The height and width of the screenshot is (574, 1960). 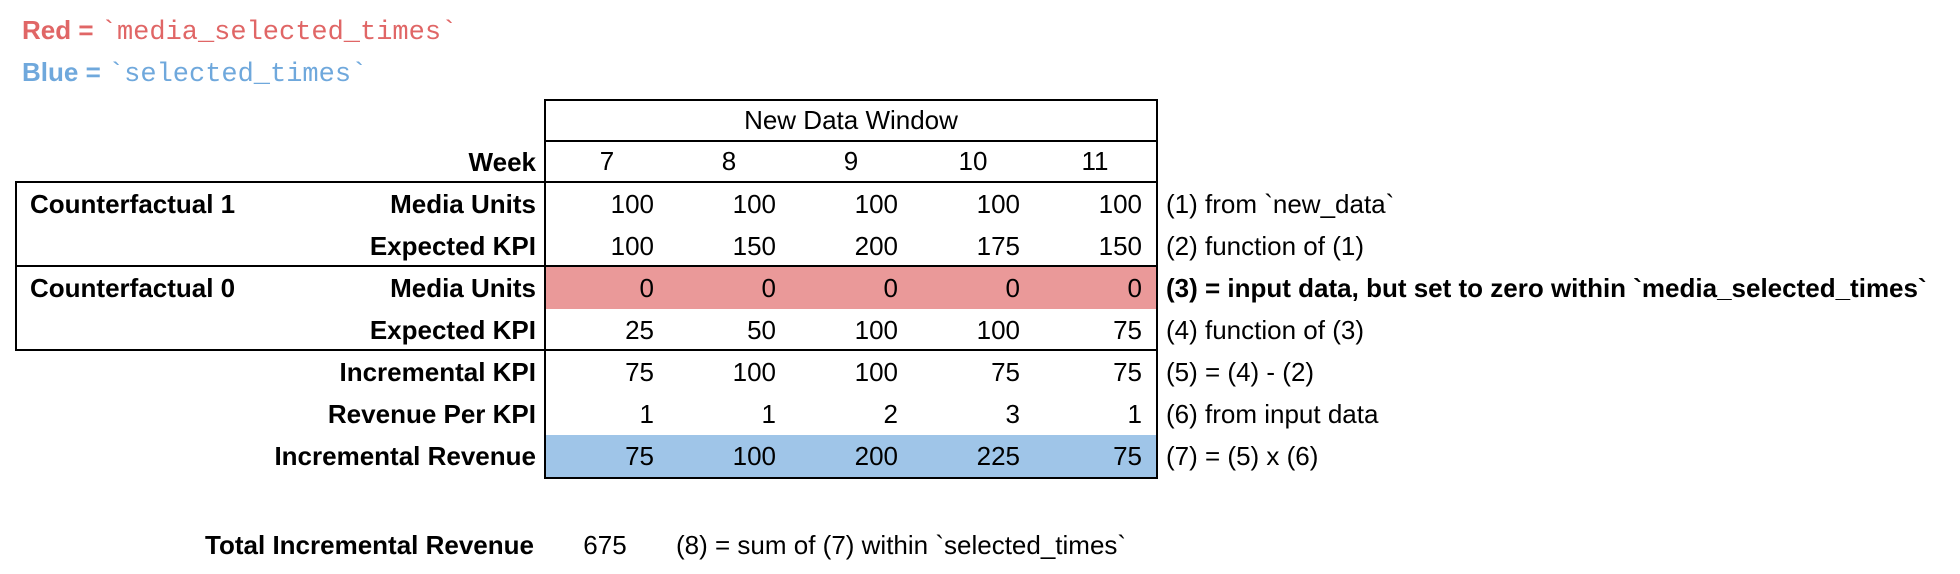 I want to click on total-incremental-revenue-value: 675, so click(x=605, y=545).